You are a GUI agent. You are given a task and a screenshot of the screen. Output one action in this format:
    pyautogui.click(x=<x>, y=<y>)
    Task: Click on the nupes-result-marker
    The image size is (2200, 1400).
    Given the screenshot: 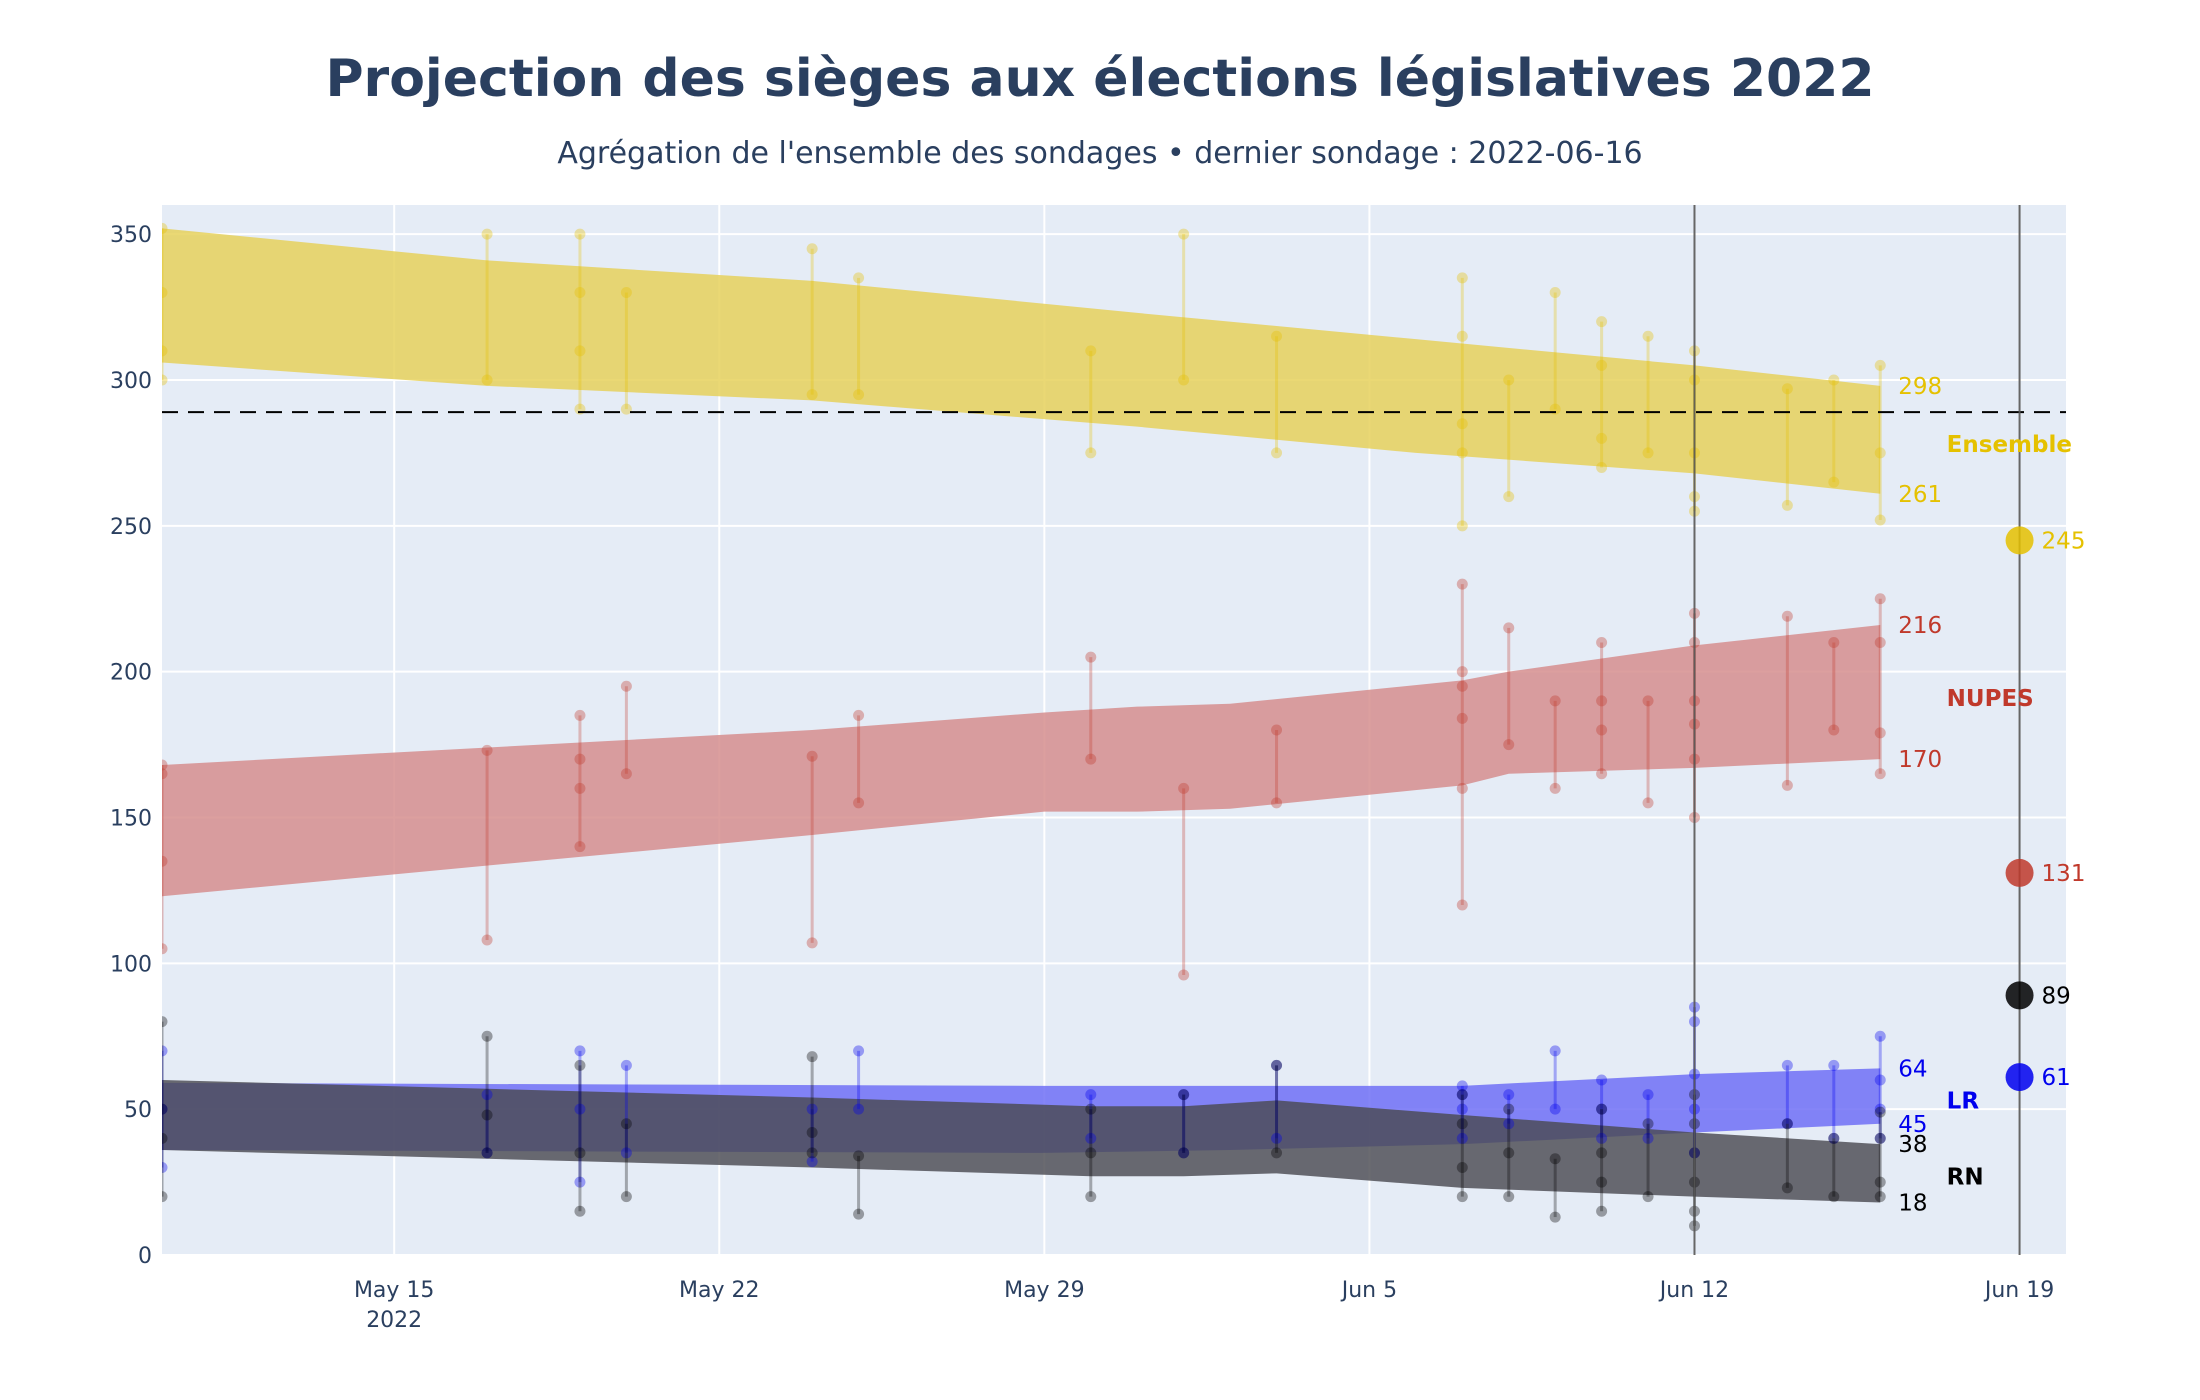 What is the action you would take?
    pyautogui.click(x=2019, y=872)
    